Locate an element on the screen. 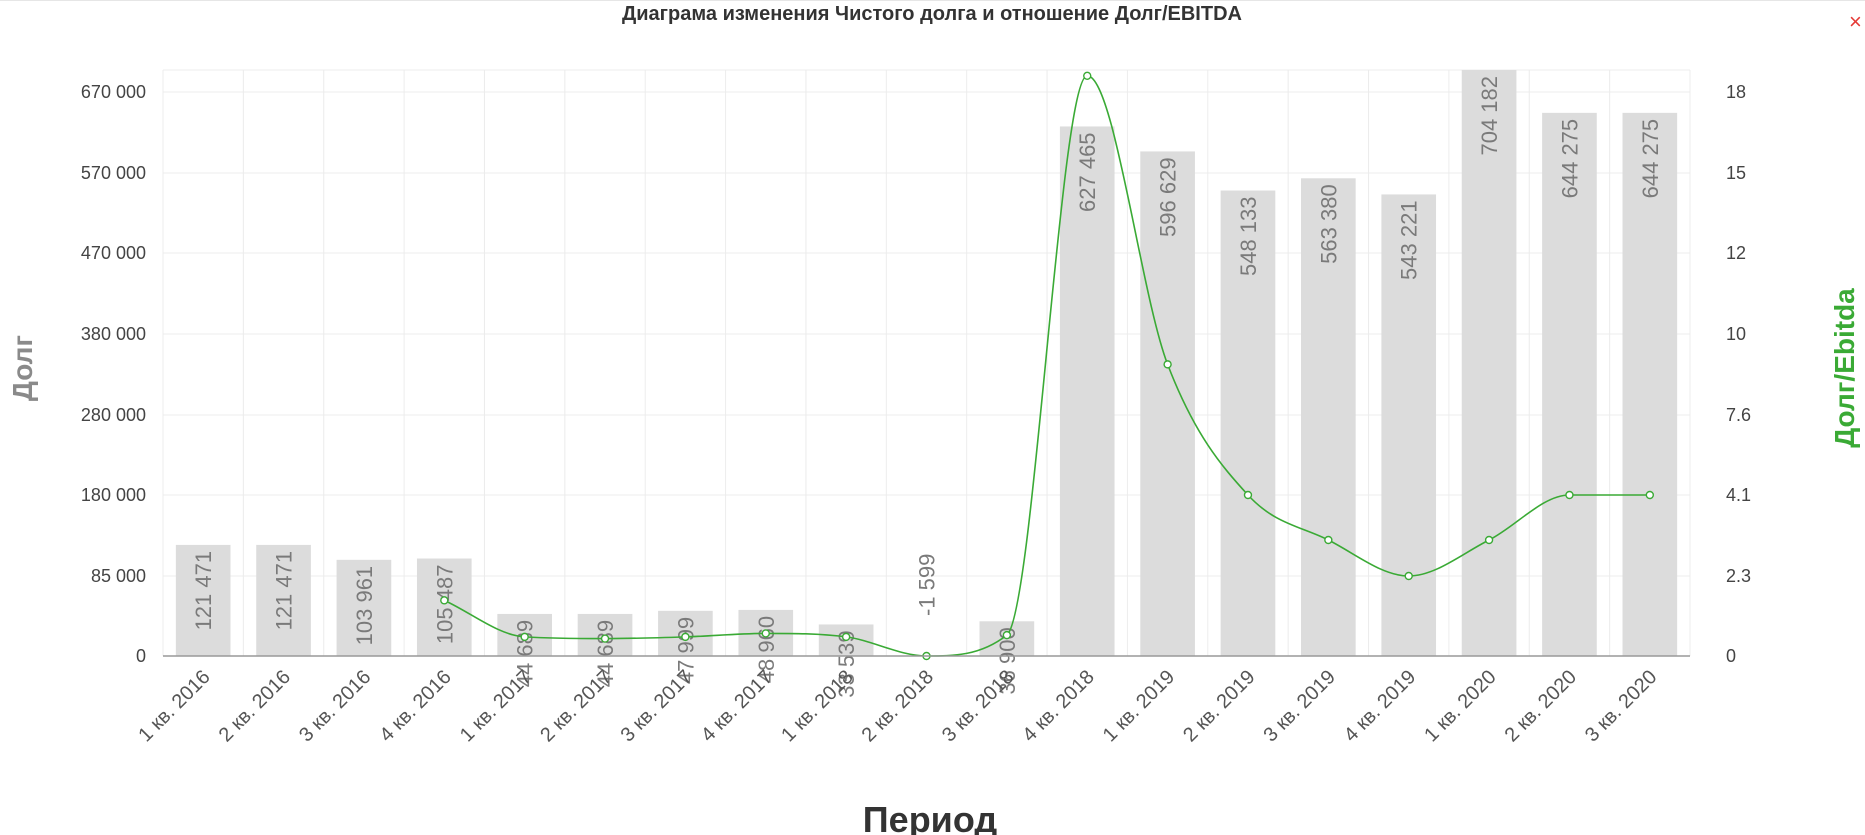 The height and width of the screenshot is (835, 1865). x-tick-label: 1 кв. 2018 is located at coordinates (817, 706).